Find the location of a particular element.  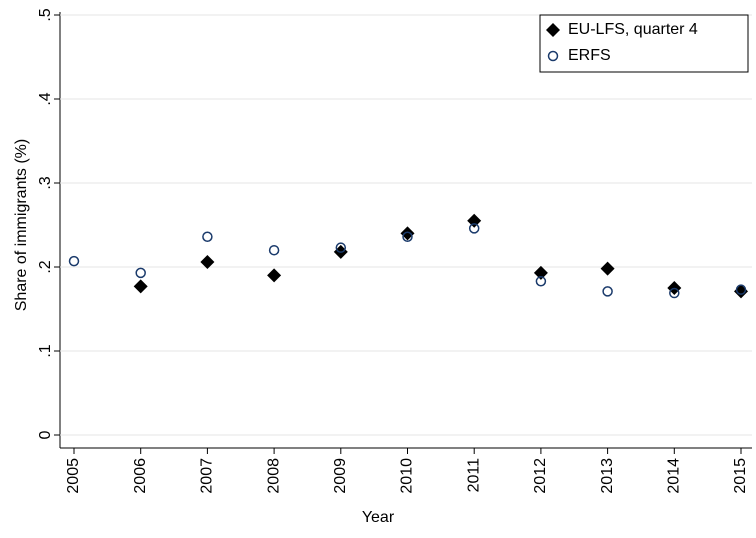

y-axis-title: Share of immigrants (%) is located at coordinates (21, 225).